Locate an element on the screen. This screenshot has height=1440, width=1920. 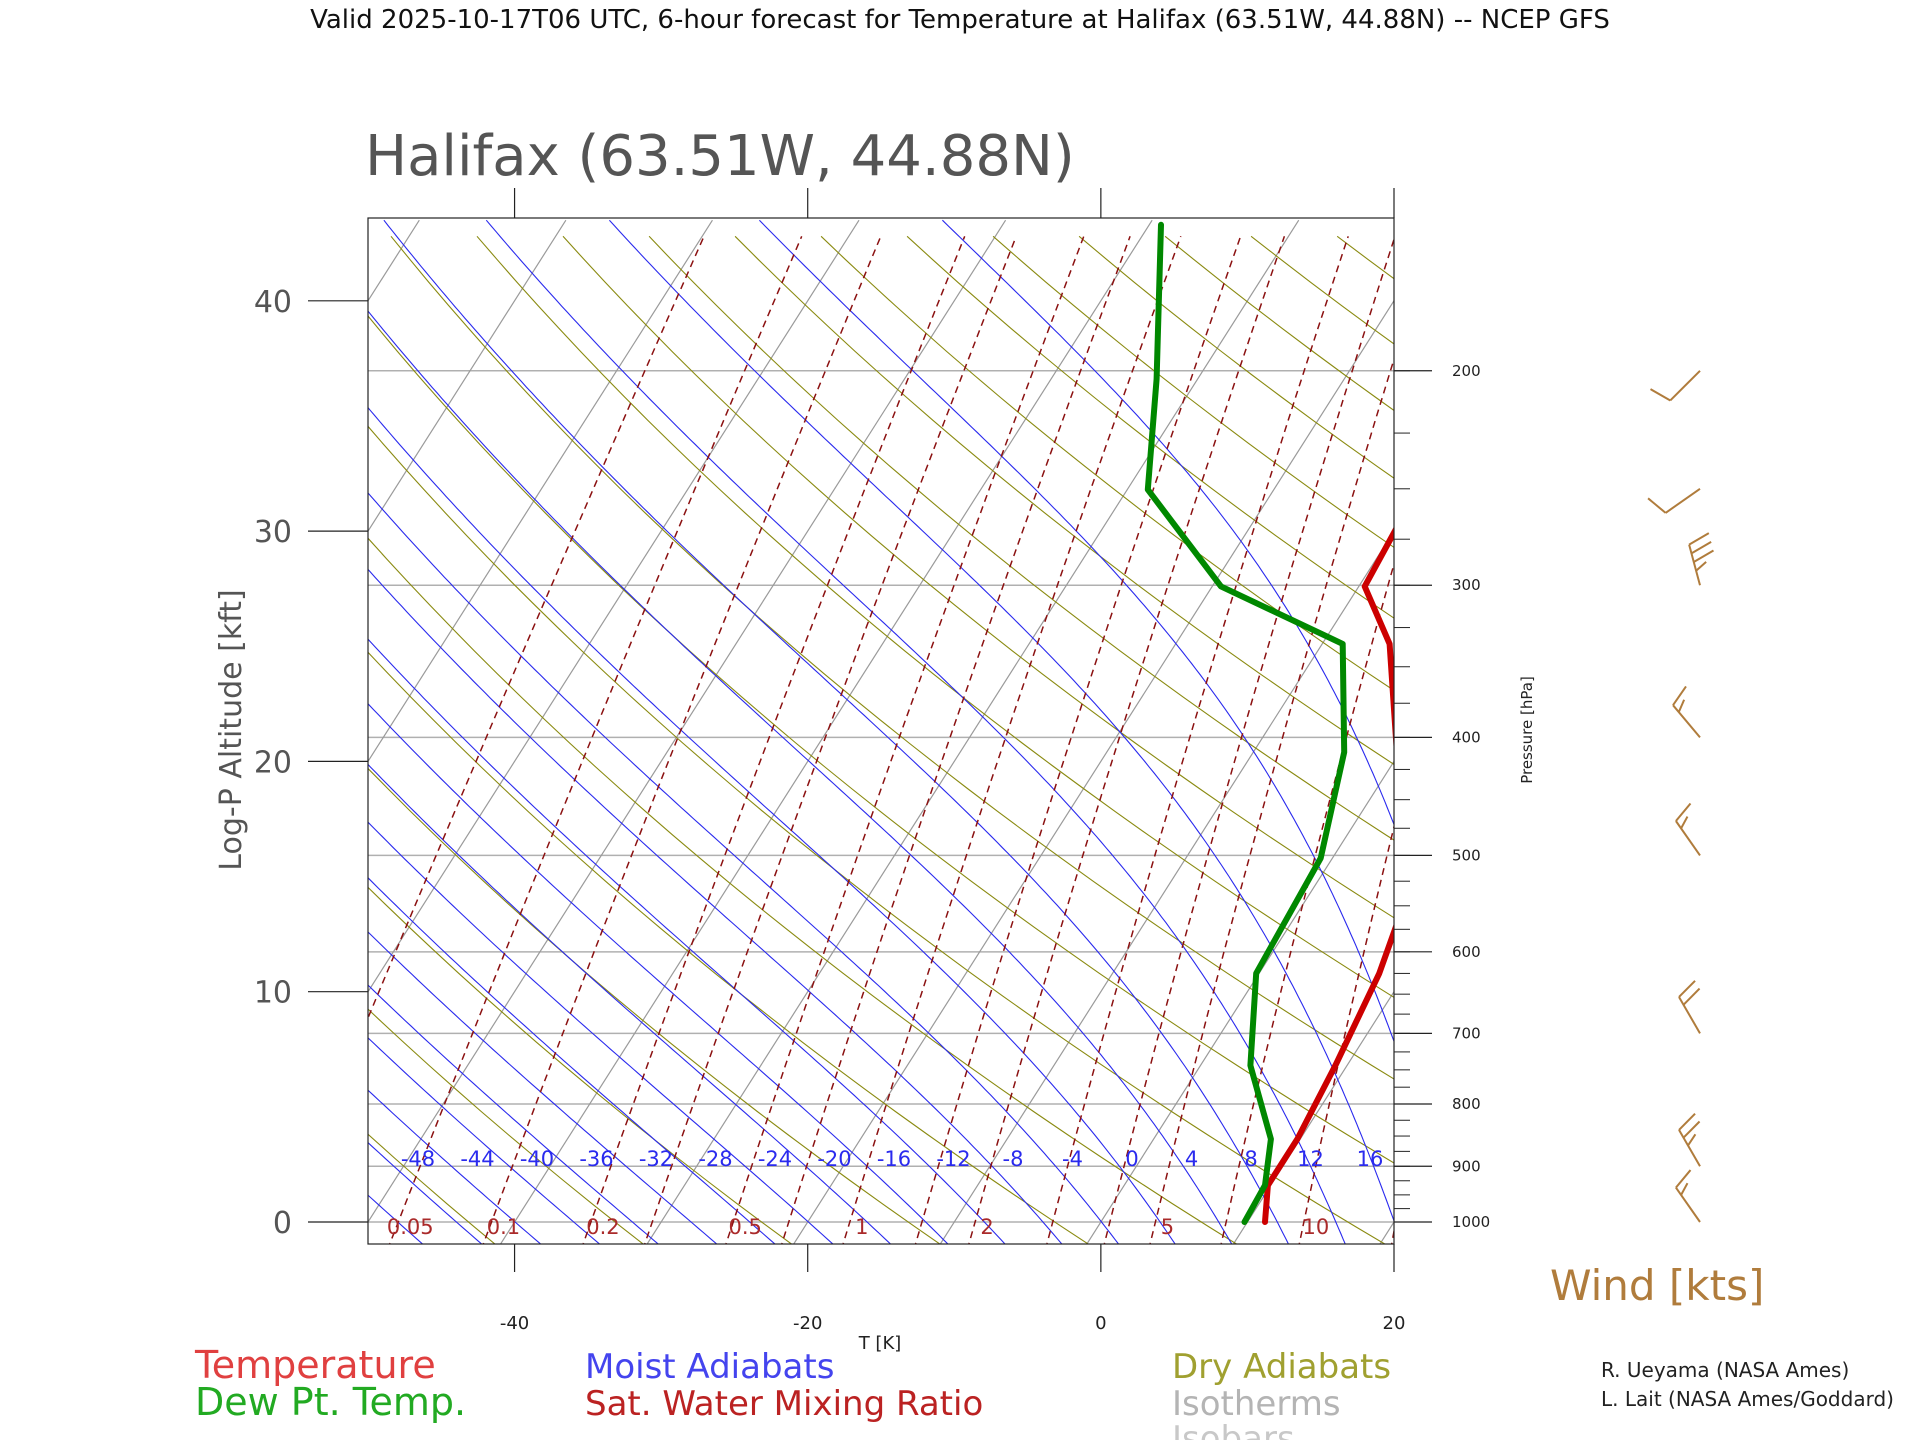
moist-adiabat-label: -4 is located at coordinates (1072, 1159).